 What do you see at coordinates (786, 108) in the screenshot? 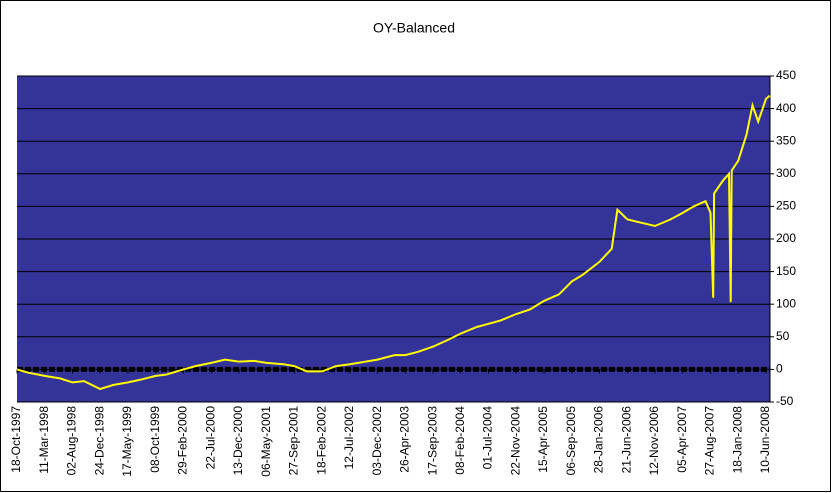
I see `y-tick-label: 400` at bounding box center [786, 108].